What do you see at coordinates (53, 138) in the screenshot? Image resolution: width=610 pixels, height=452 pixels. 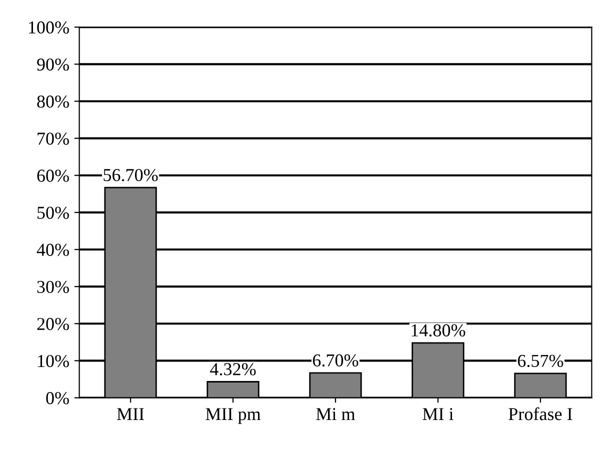 I see `y-tick-label: 70%` at bounding box center [53, 138].